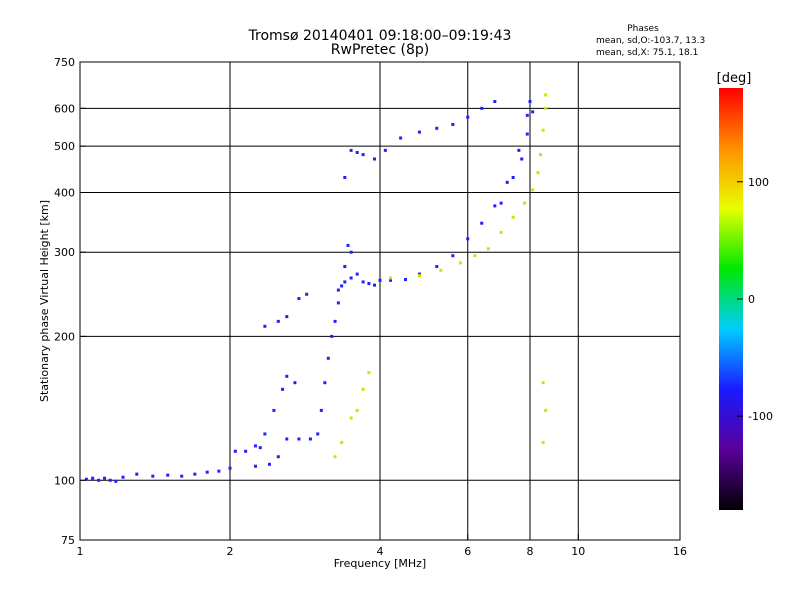 The width and height of the screenshot is (800, 600). I want to click on y-axis-label: Stationary phase Virtual Height [km], so click(44, 301).